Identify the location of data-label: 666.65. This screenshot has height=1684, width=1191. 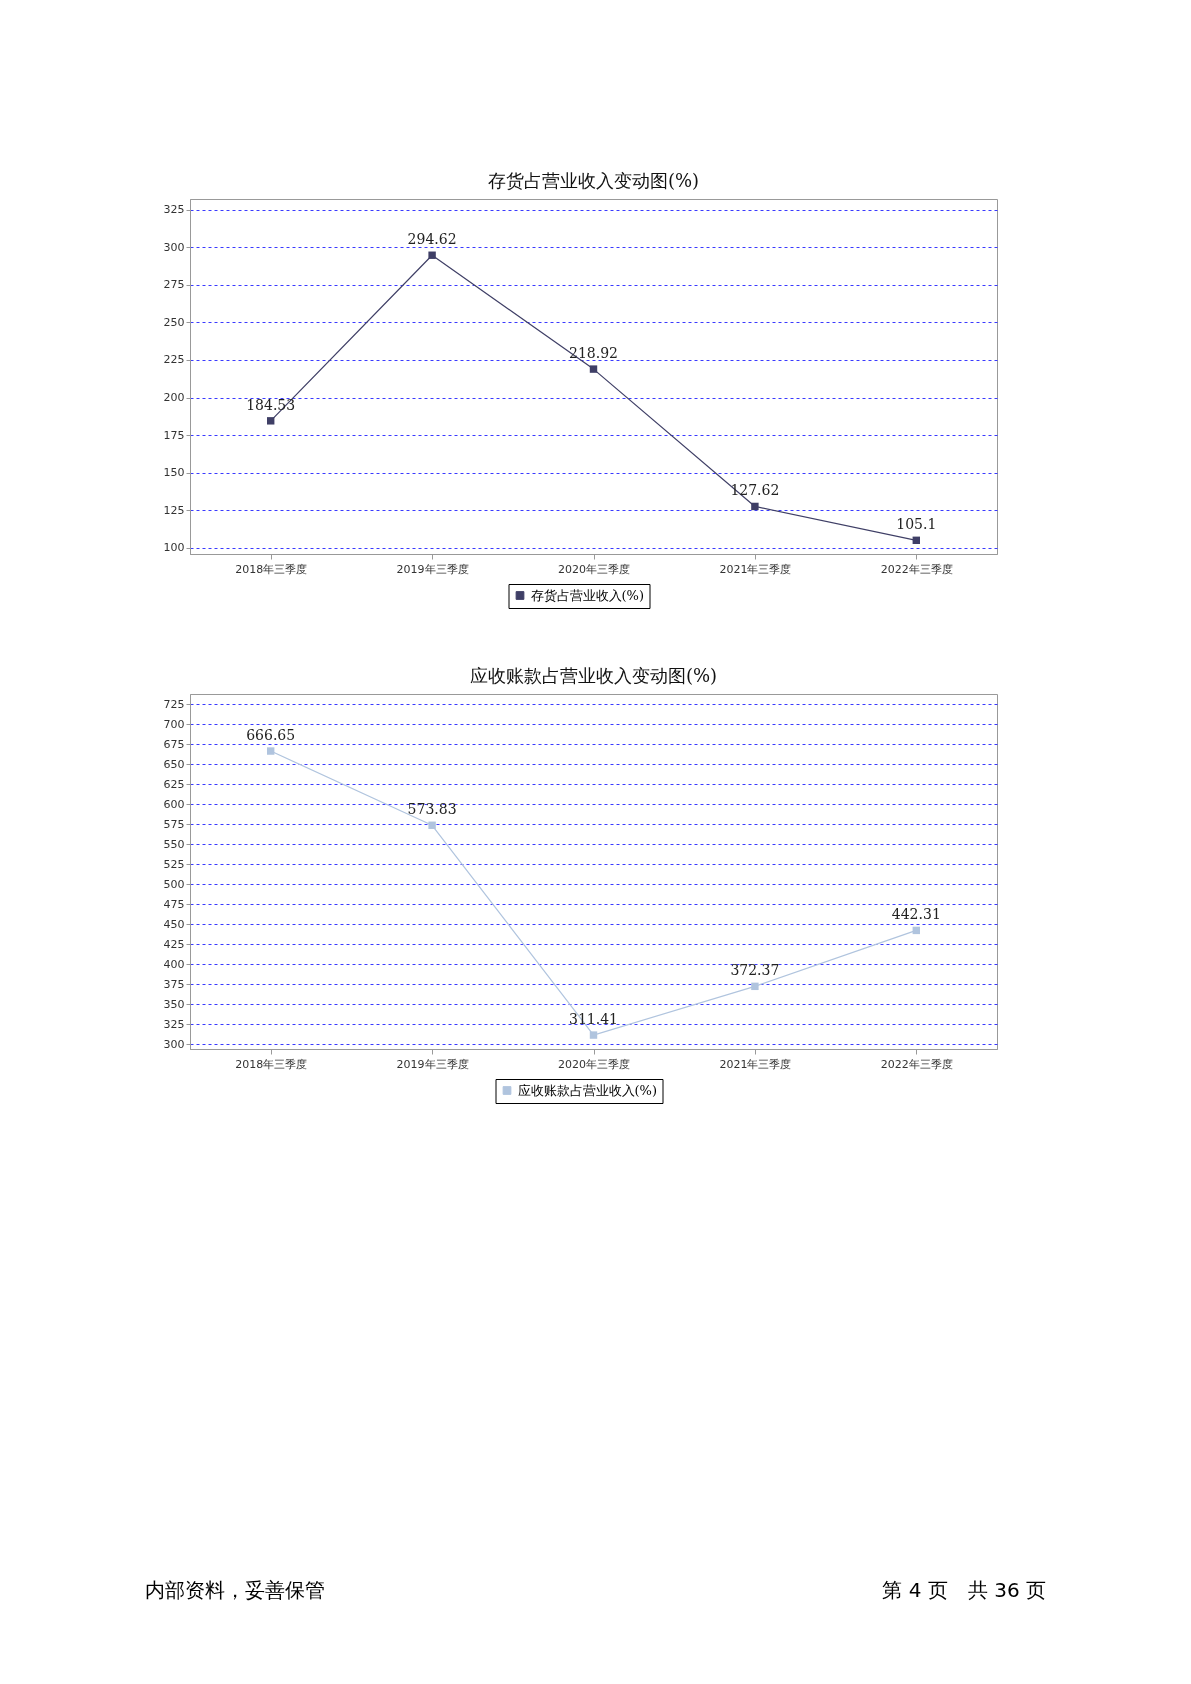
(271, 735).